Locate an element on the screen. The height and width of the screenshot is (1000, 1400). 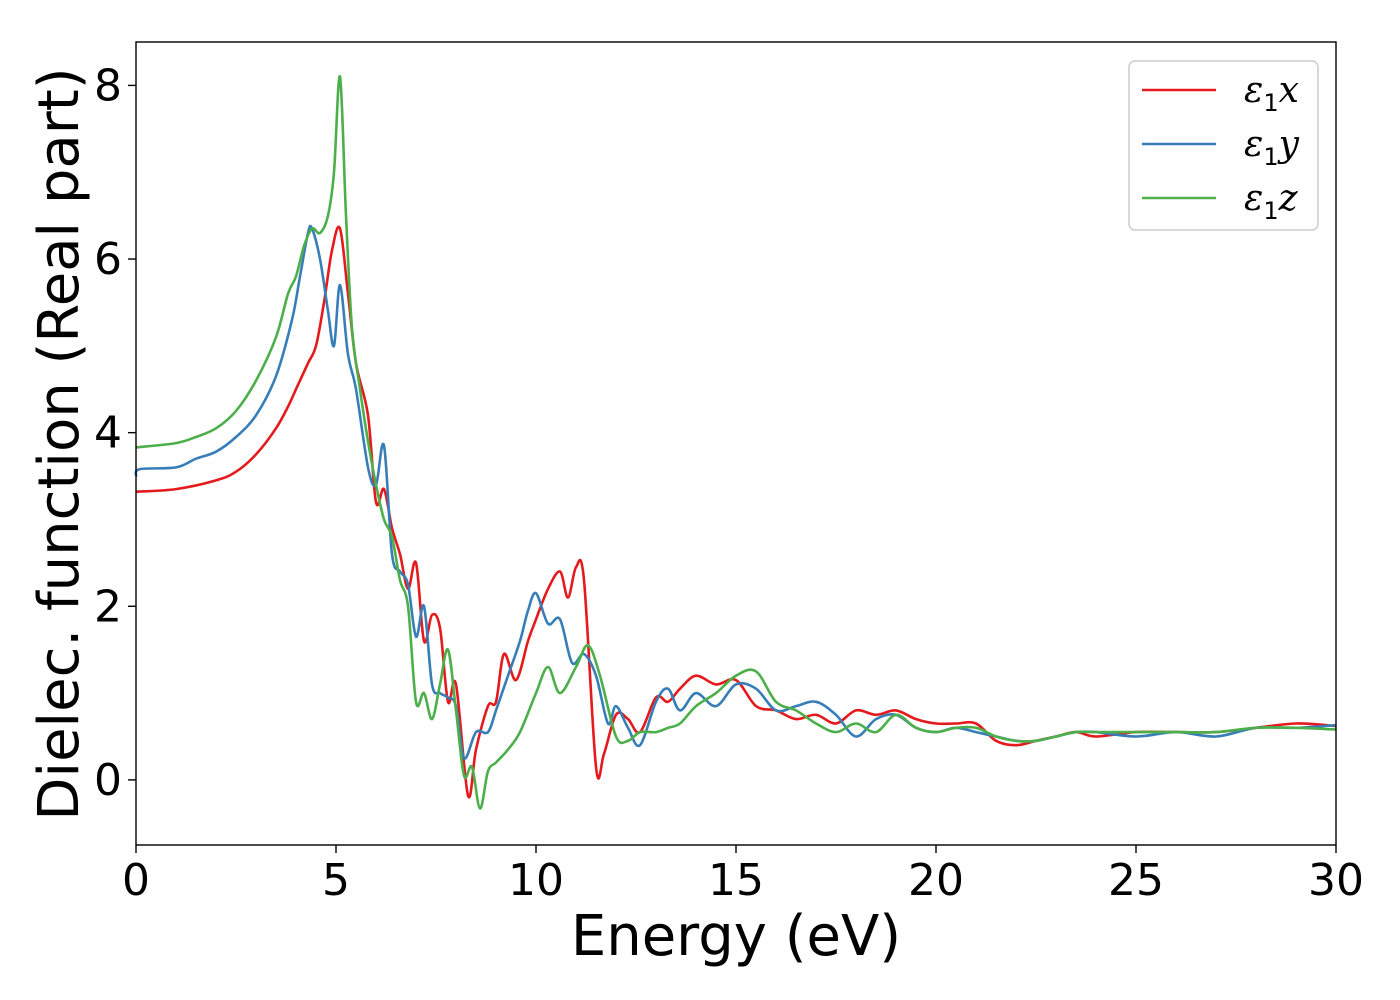
y-tick-label: 0 is located at coordinates (108, 780).